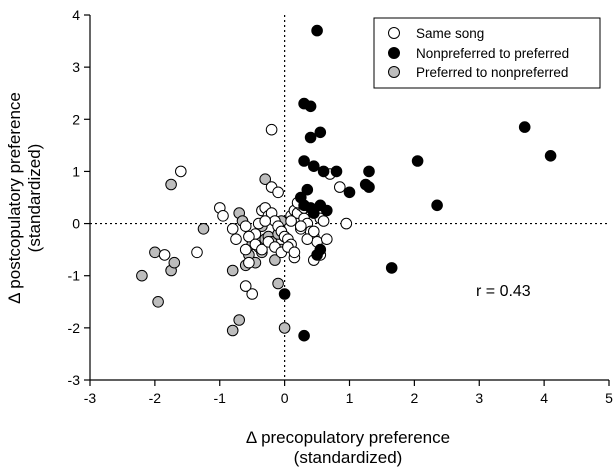  I want to click on legend-label-same-song: Same song, so click(450, 33).